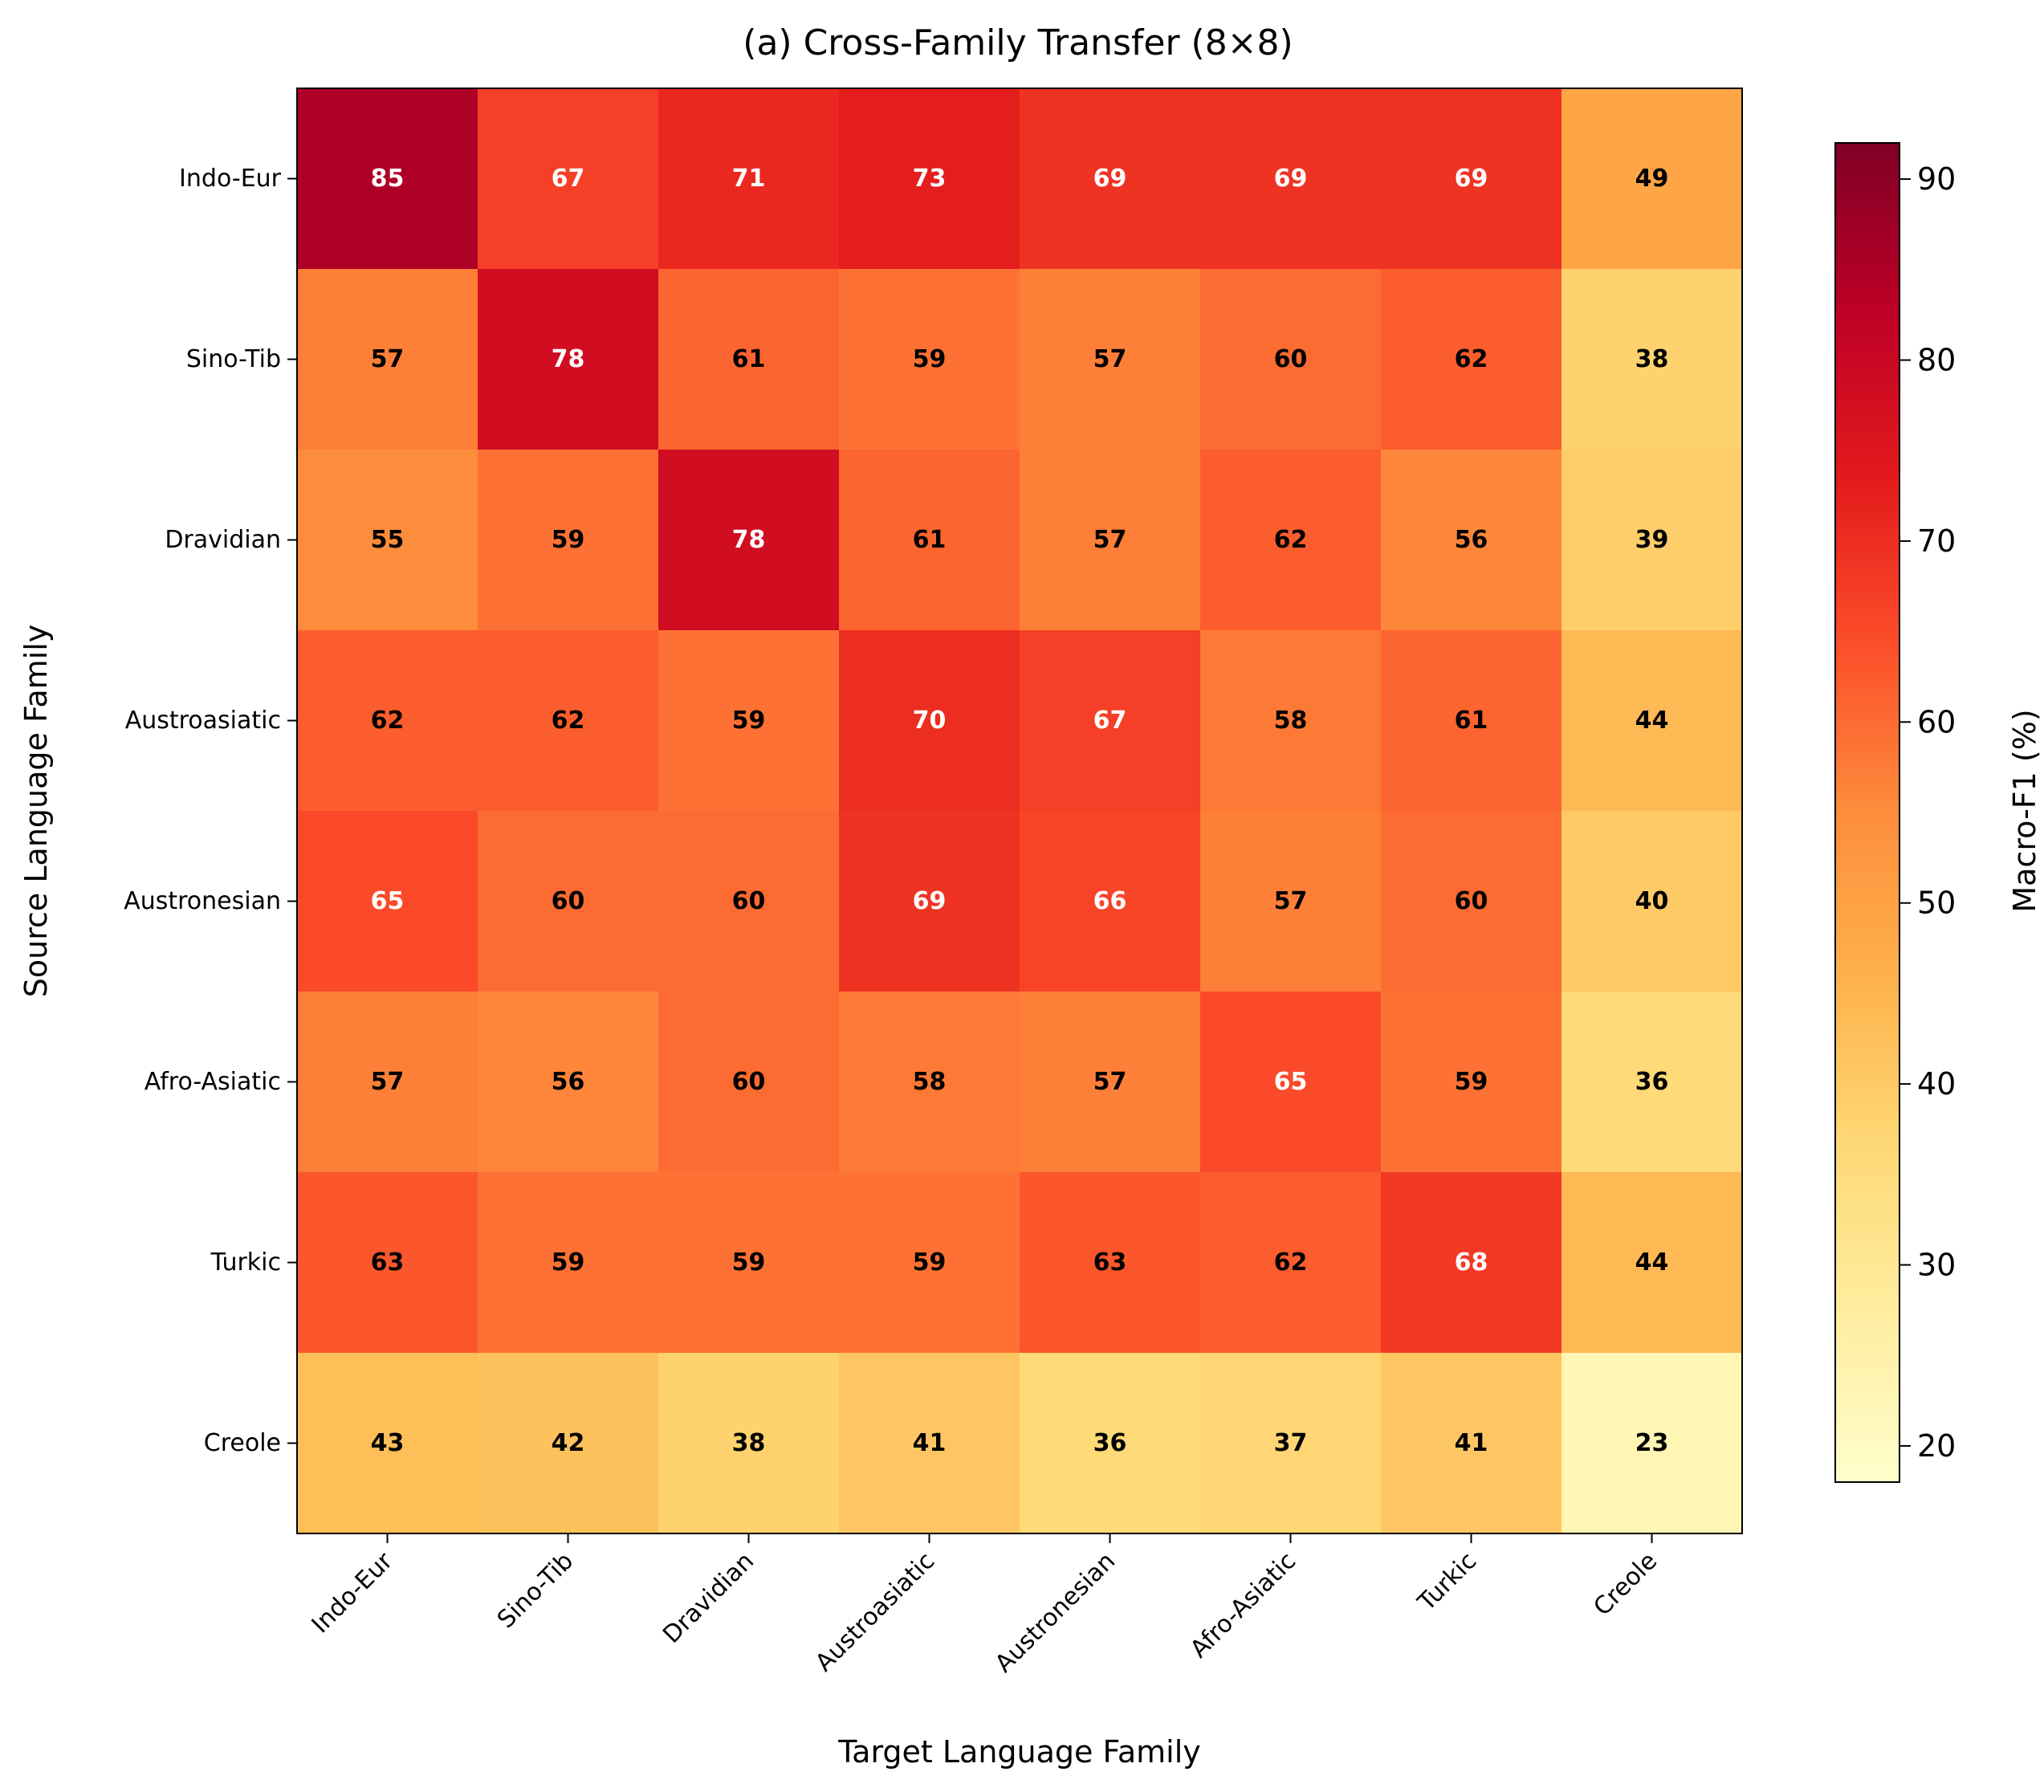 This screenshot has height=1792, width=2044. I want to click on cell-value-label-0-0: 85, so click(388, 179).